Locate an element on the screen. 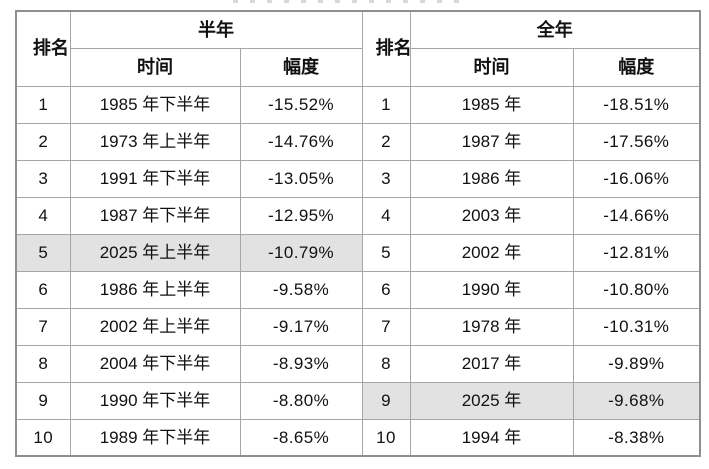 The height and width of the screenshot is (469, 709). half-time-cell: 1990 年下半年 is located at coordinates (155, 400).